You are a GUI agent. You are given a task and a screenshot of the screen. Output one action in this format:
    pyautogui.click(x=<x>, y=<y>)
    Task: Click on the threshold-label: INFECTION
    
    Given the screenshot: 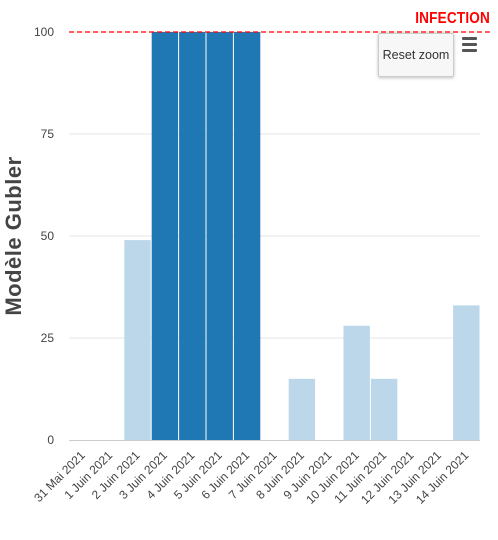 What is the action you would take?
    pyautogui.click(x=452, y=18)
    